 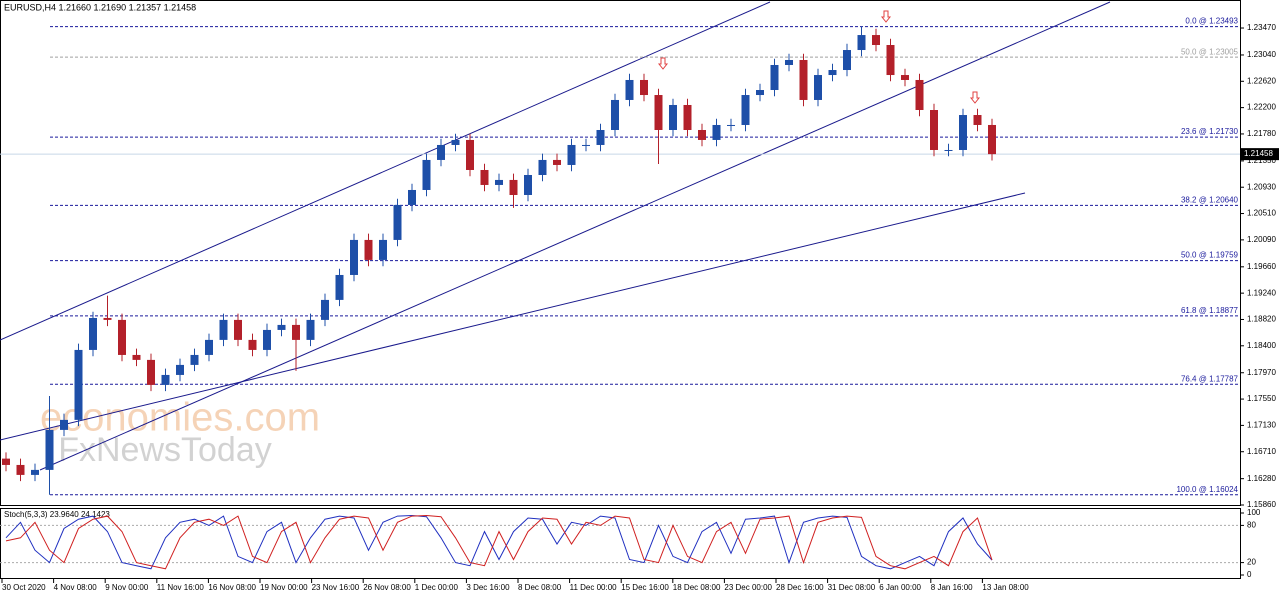 What do you see at coordinates (852, 587) in the screenshot?
I see `x-tick-label: 31 Dec 08:00` at bounding box center [852, 587].